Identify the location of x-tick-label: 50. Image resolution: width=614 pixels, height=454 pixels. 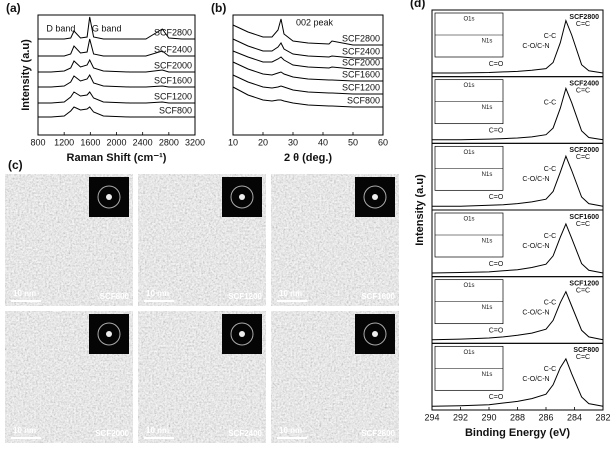
(353, 142).